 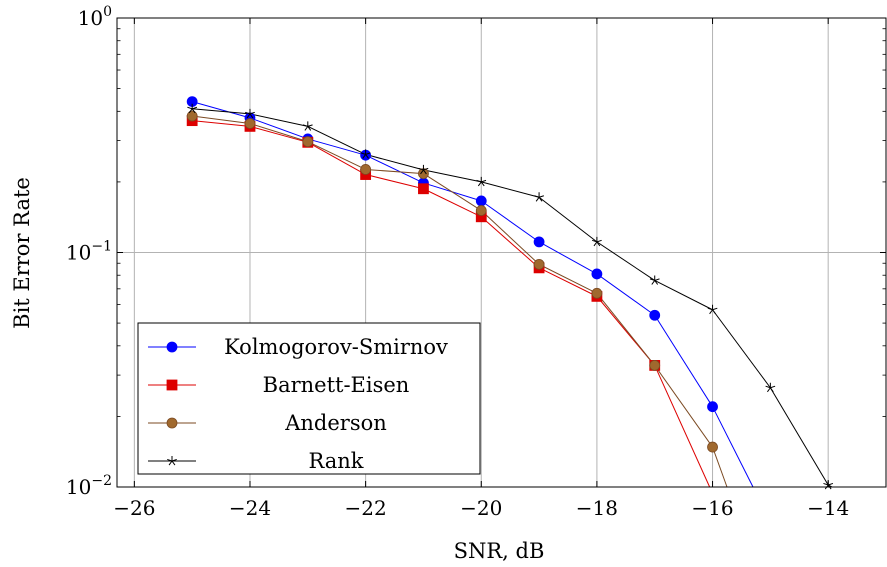 I want to click on legend-entry-label: Barnett-Eisen, so click(x=336, y=385).